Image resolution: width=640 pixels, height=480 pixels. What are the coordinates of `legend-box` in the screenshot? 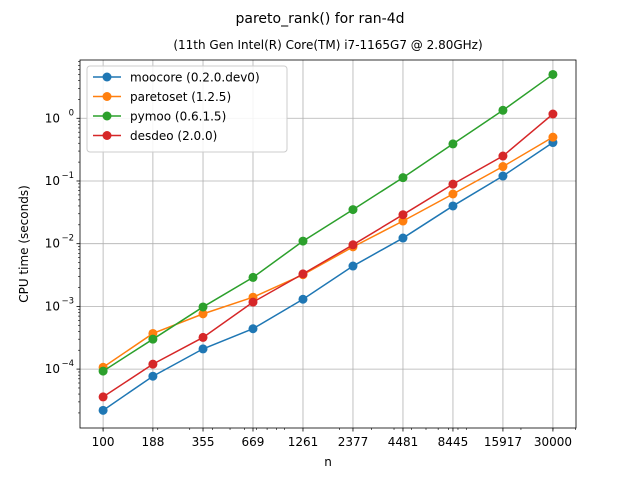 It's located at (187, 109).